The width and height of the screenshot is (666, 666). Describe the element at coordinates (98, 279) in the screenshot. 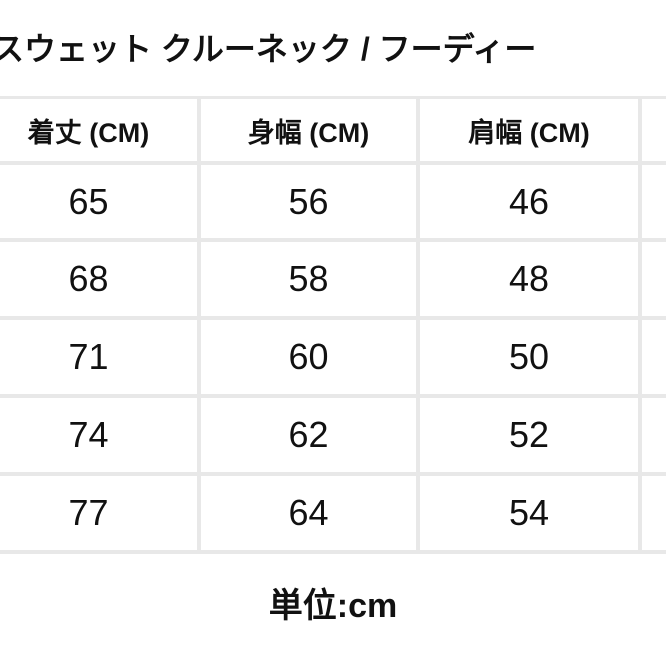

I see `table-cell: 68` at that location.